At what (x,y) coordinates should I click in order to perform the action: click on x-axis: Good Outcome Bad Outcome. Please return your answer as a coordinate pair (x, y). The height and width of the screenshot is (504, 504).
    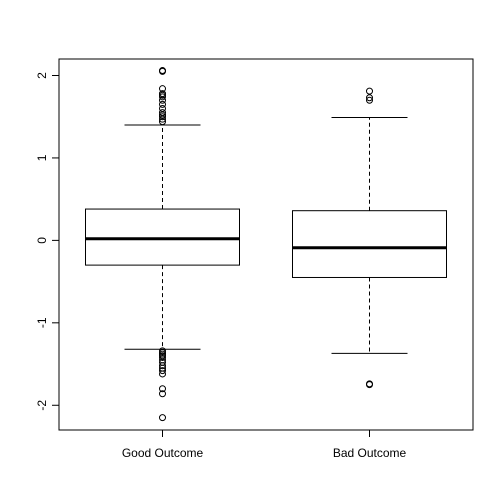
    Looking at the image, I should click on (264, 444).